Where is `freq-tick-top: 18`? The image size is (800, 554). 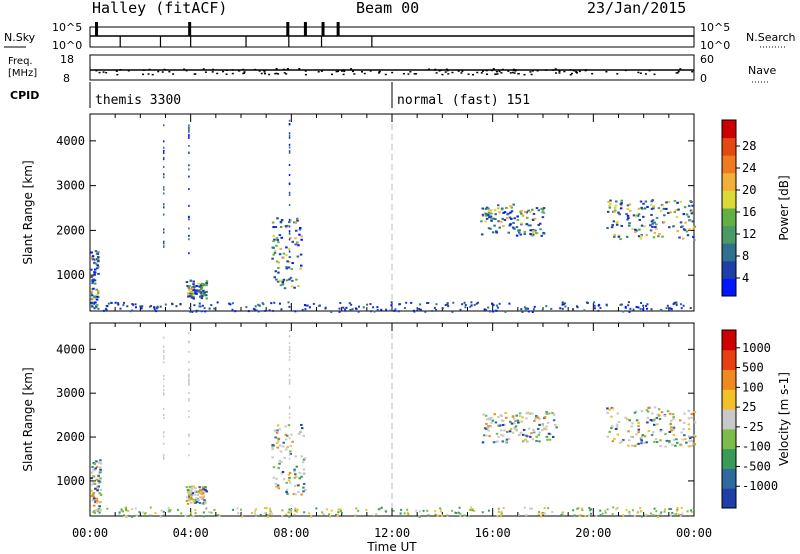 freq-tick-top: 18 is located at coordinates (67, 59).